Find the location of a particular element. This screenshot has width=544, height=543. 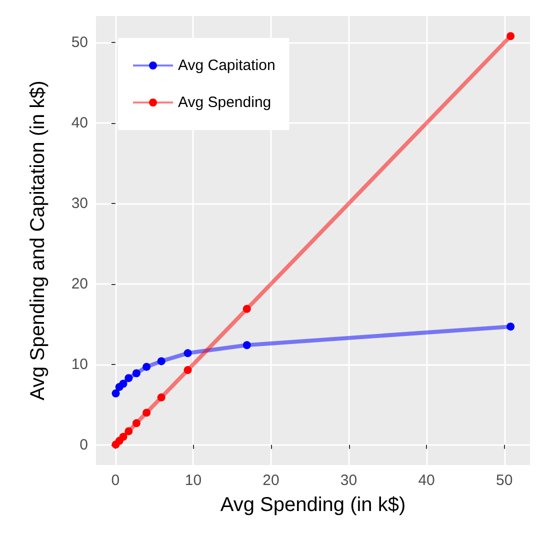

x-tick-label: 30 is located at coordinates (349, 480).